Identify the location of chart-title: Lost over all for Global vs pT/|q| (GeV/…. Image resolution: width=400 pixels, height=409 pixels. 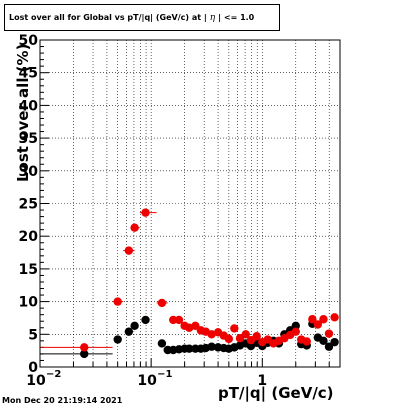
(142, 17).